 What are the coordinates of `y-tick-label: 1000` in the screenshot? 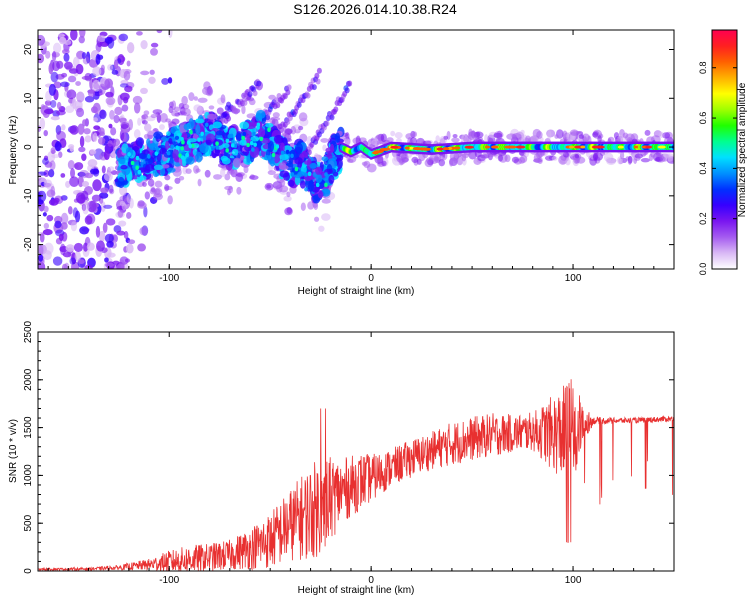 It's located at (28, 475).